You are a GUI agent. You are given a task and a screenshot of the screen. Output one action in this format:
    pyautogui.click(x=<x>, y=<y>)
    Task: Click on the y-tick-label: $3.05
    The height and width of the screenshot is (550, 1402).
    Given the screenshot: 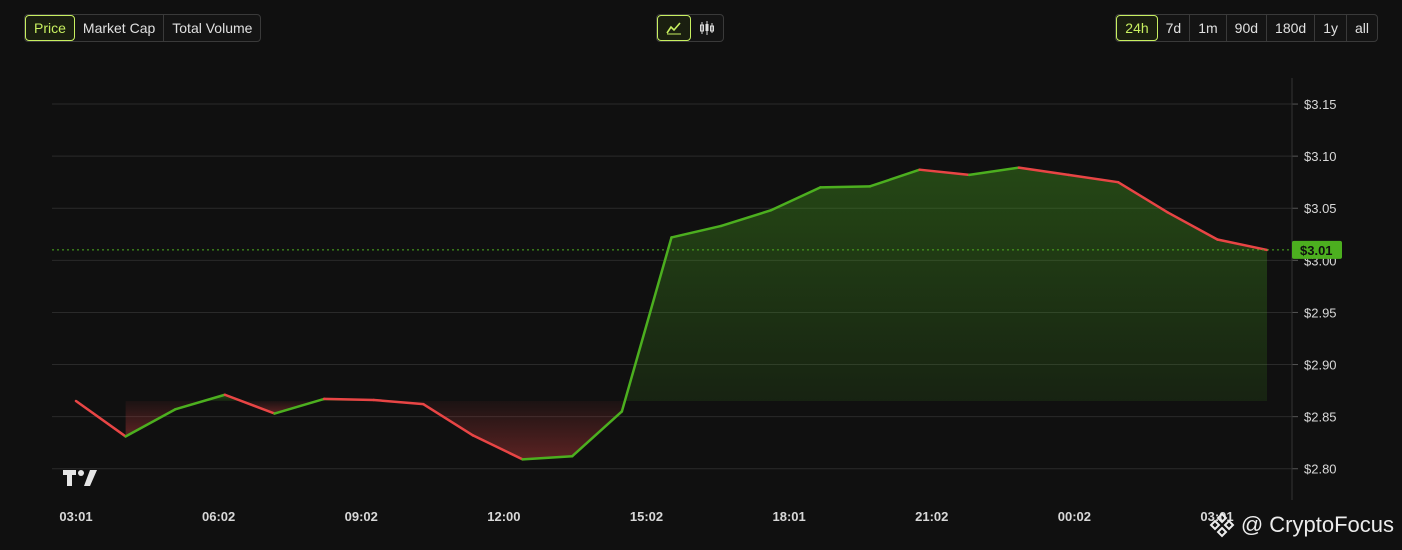 What is the action you would take?
    pyautogui.click(x=1320, y=208)
    